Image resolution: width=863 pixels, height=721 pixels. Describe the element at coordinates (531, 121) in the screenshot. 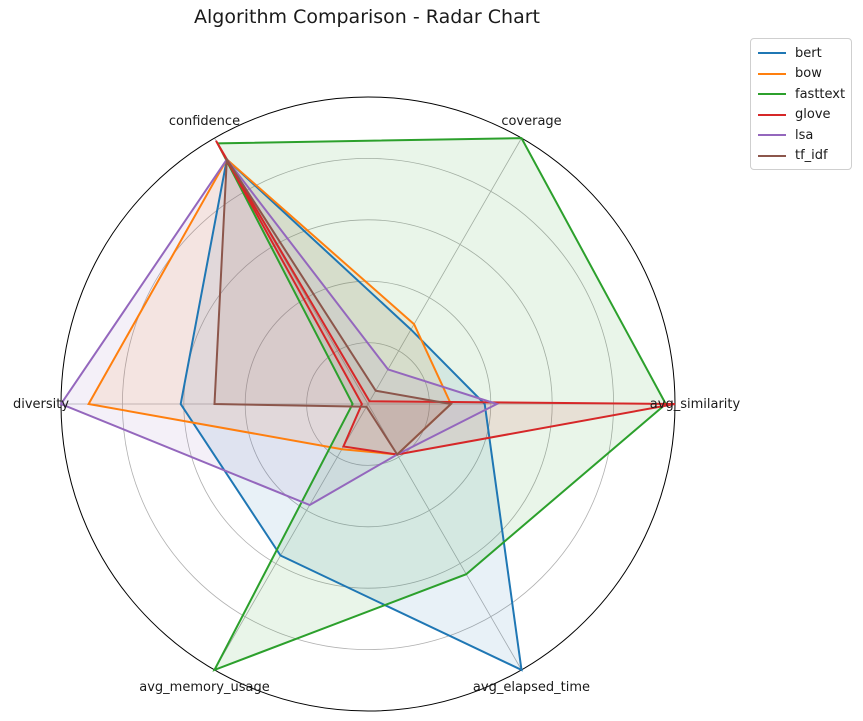

I see `axis-label-coverage: coverage` at that location.